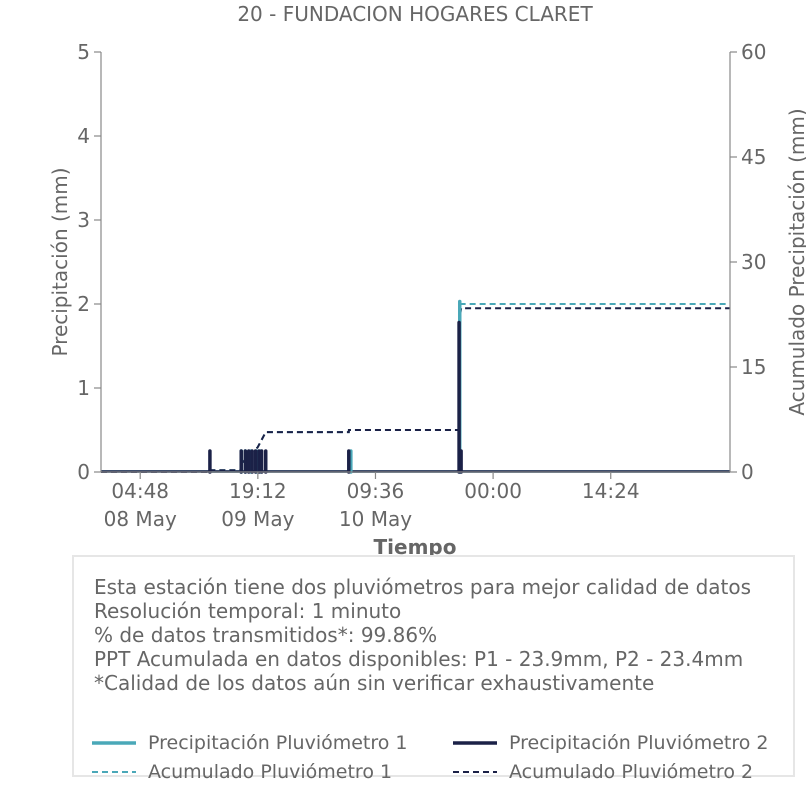  Describe the element at coordinates (83, 220) in the screenshot. I see `y-tick-label: 3` at that location.